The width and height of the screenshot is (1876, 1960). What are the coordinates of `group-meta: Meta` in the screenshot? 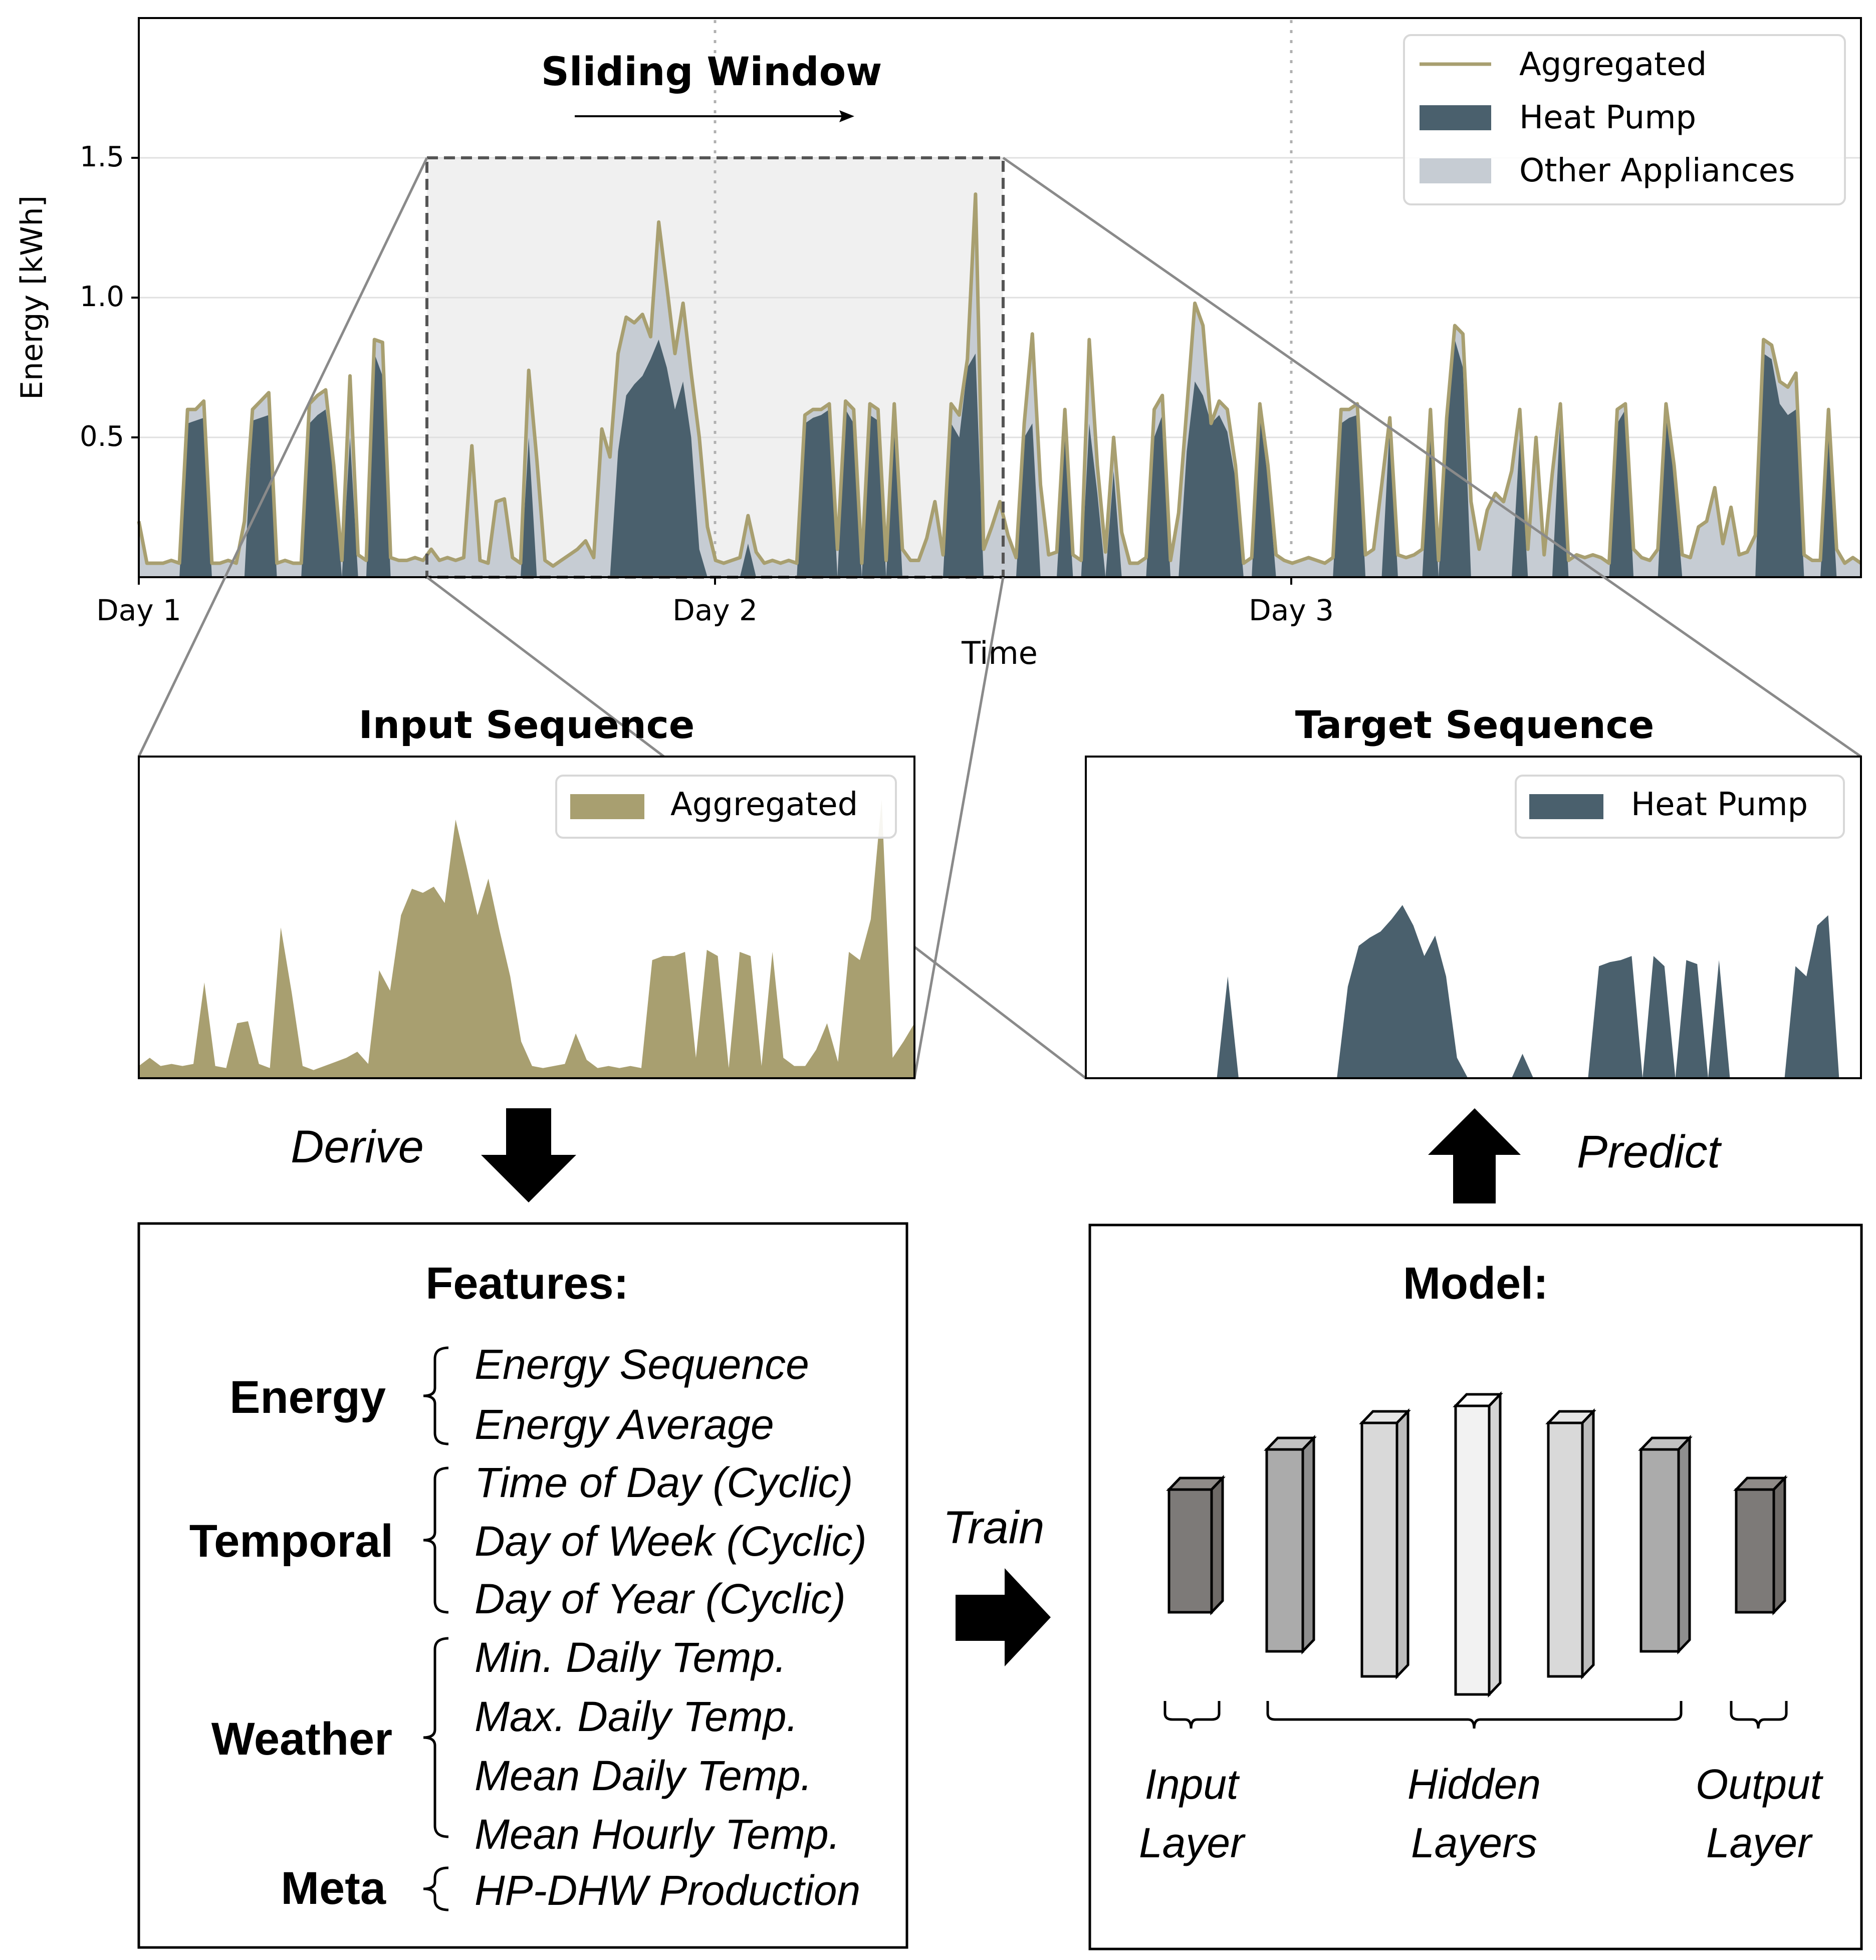 It's located at (333, 1888).